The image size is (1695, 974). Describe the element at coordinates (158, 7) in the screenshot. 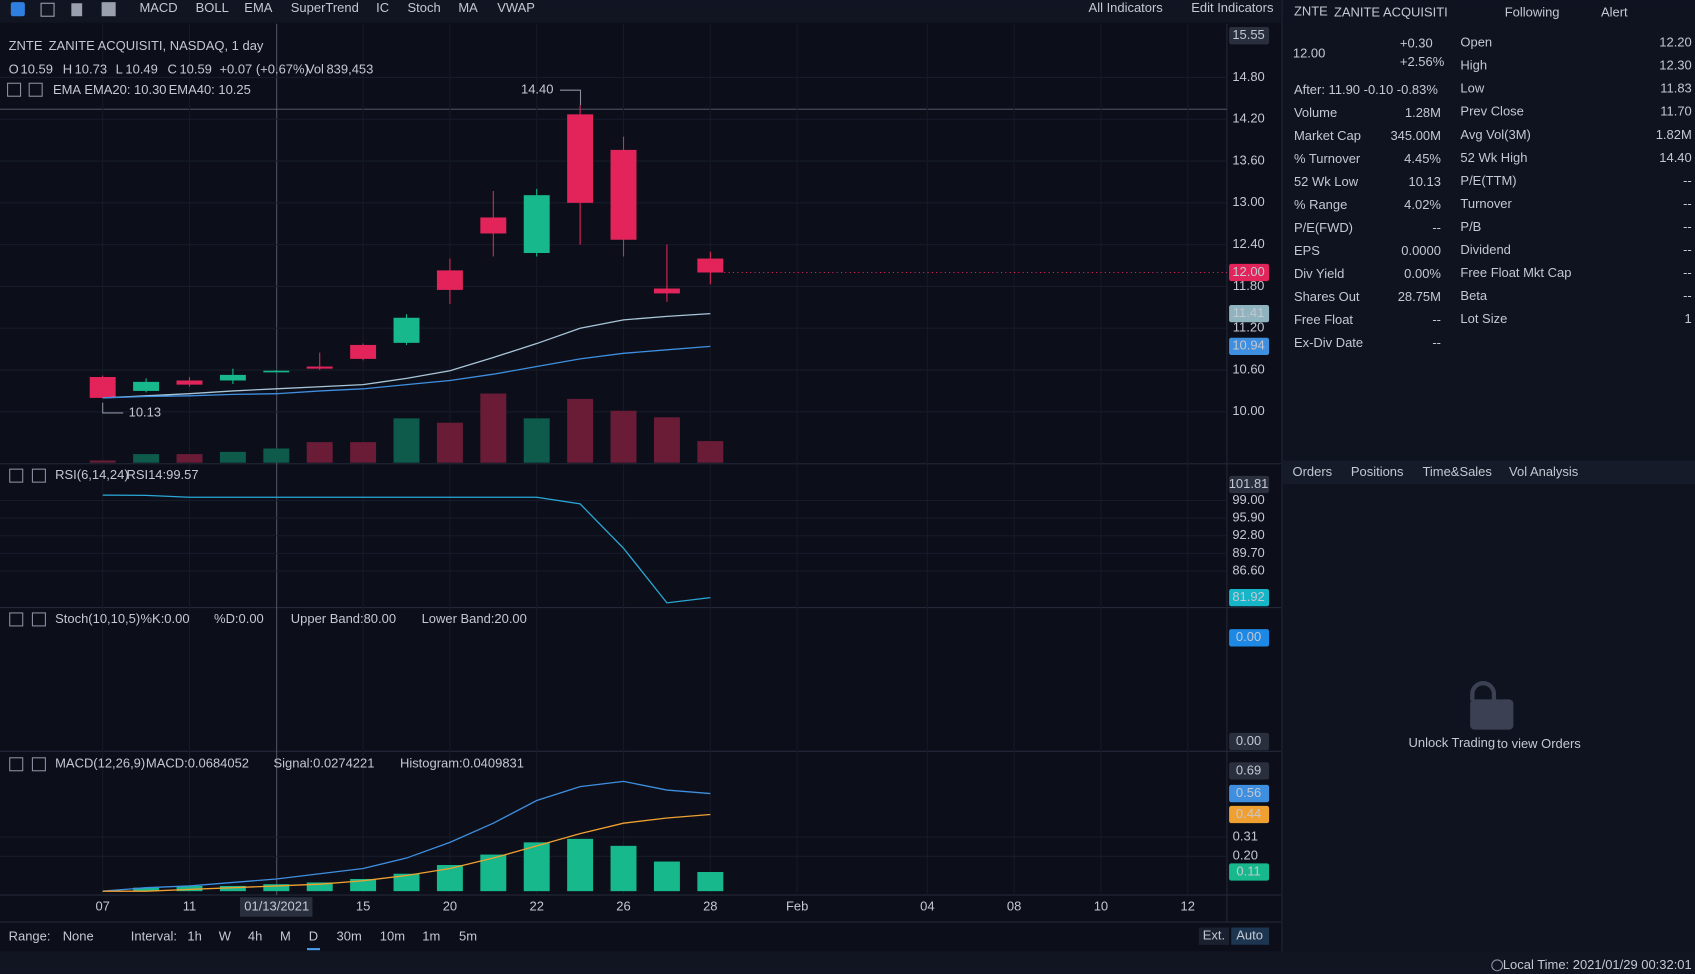

I see `indicator-button: MACD` at that location.